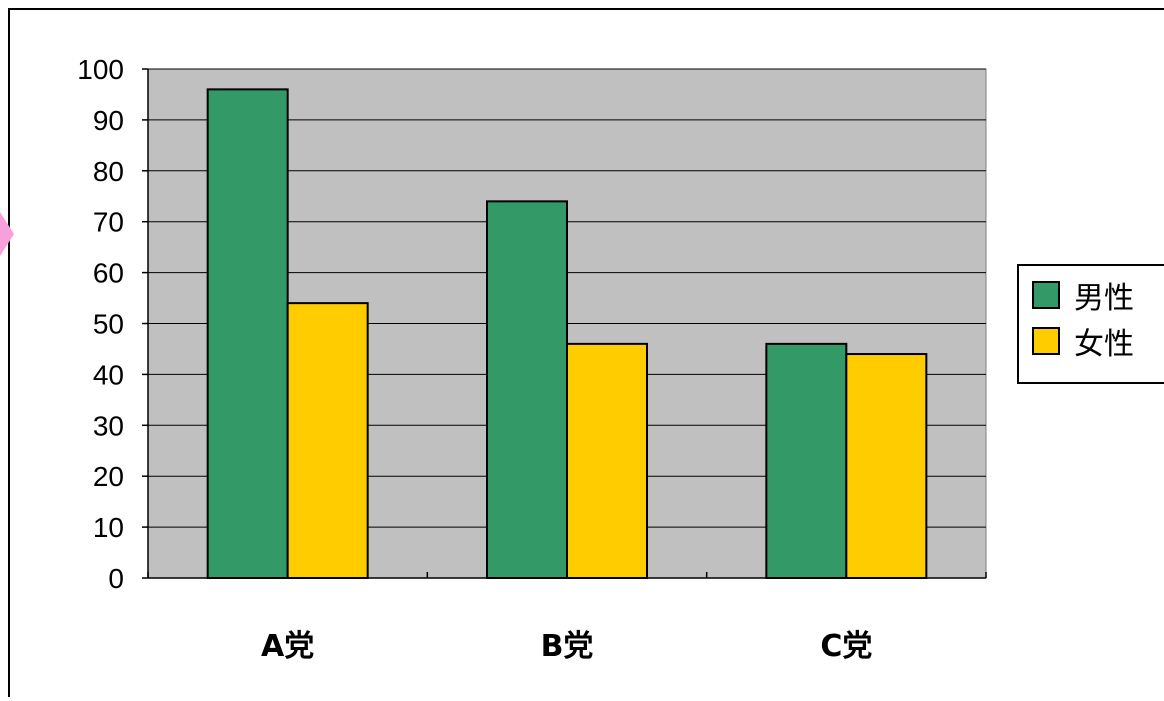 This screenshot has height=701, width=1164. I want to click on x-category-label-1: A党, so click(287, 646).